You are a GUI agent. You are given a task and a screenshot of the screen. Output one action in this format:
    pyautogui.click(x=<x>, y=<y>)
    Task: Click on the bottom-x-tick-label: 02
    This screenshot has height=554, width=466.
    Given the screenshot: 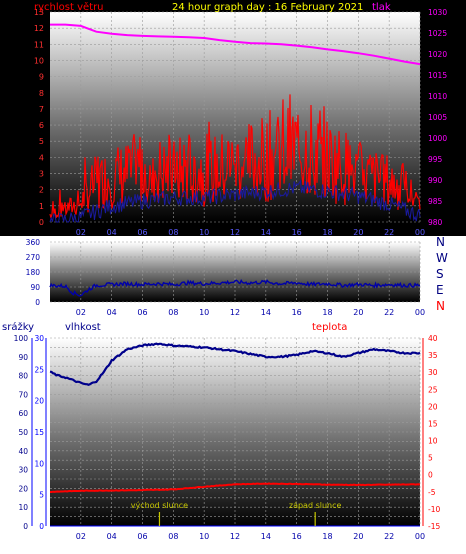 What is the action you would take?
    pyautogui.click(x=81, y=536)
    